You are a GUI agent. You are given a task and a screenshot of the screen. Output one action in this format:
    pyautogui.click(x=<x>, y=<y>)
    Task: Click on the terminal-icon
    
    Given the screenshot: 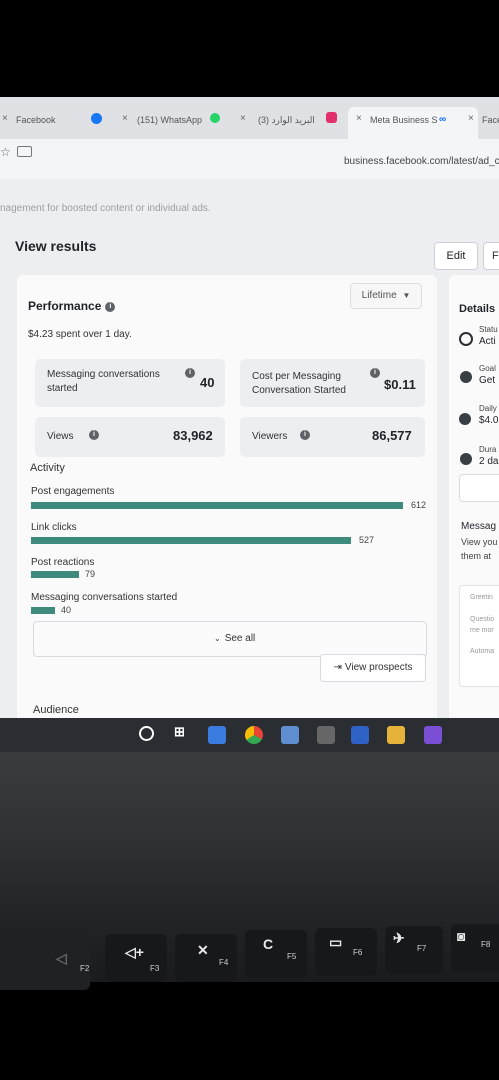 What is the action you would take?
    pyautogui.click(x=360, y=735)
    